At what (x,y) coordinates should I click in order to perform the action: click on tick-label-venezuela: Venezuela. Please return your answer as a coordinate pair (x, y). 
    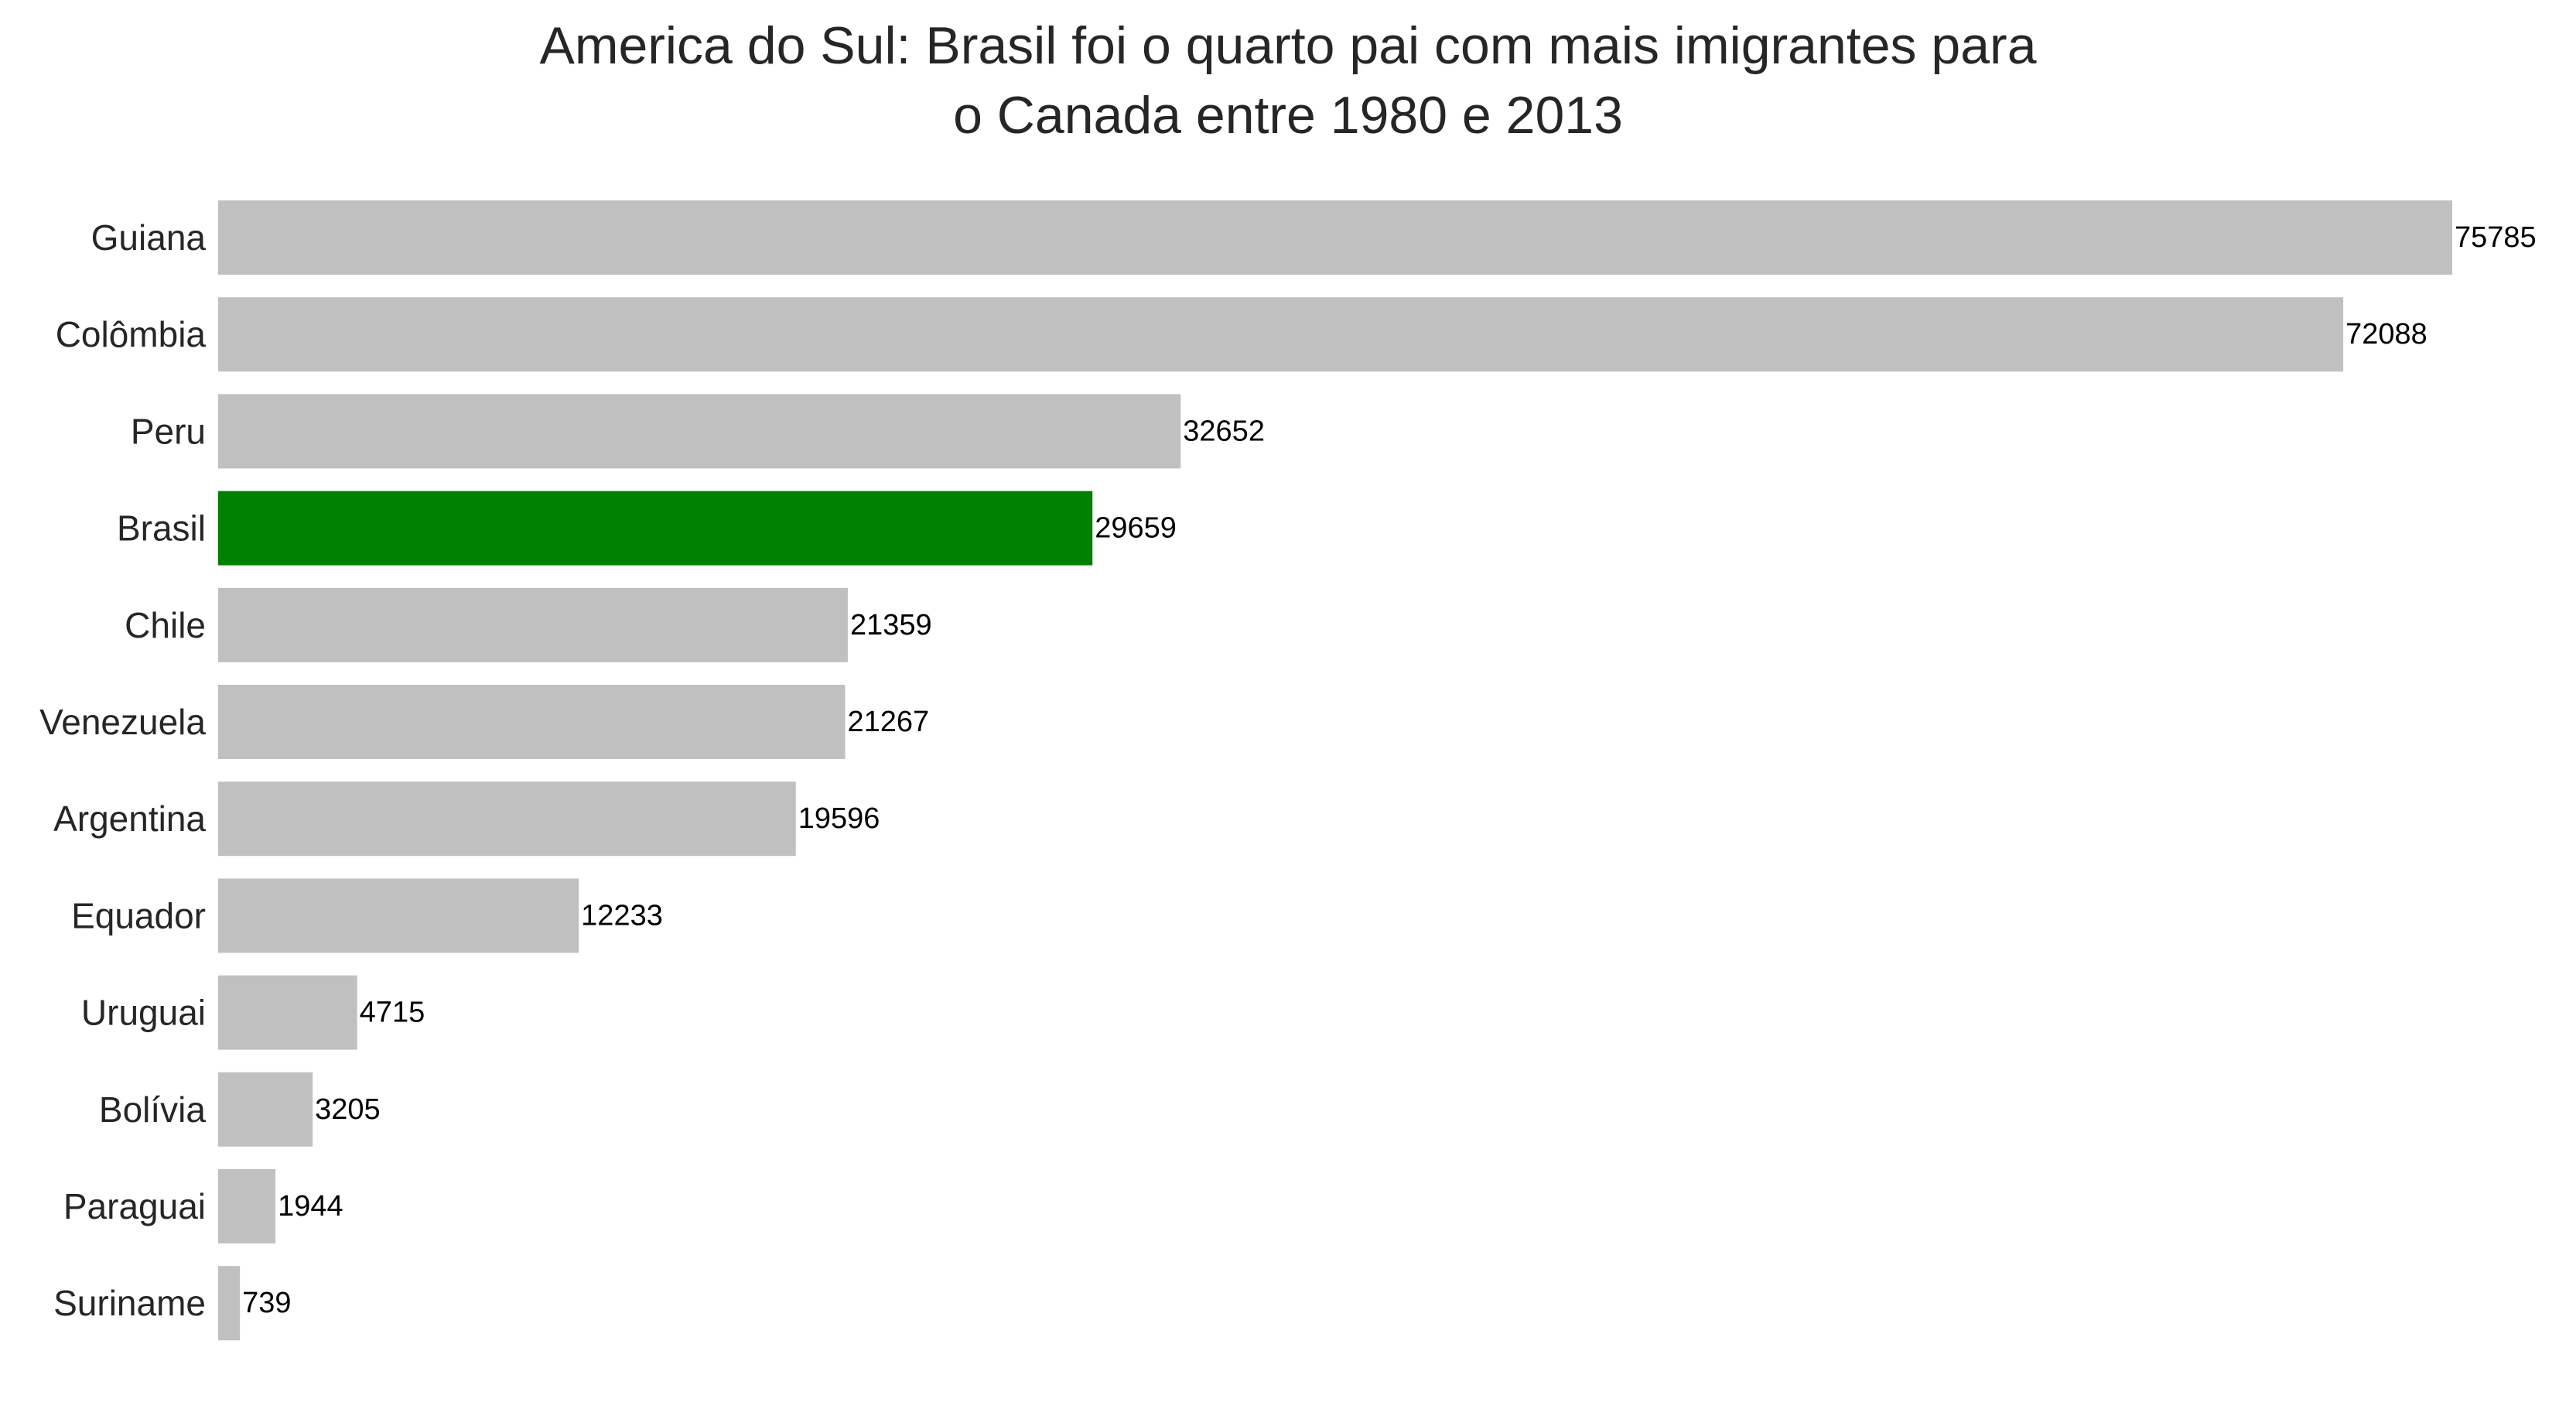
    Looking at the image, I should click on (122, 722).